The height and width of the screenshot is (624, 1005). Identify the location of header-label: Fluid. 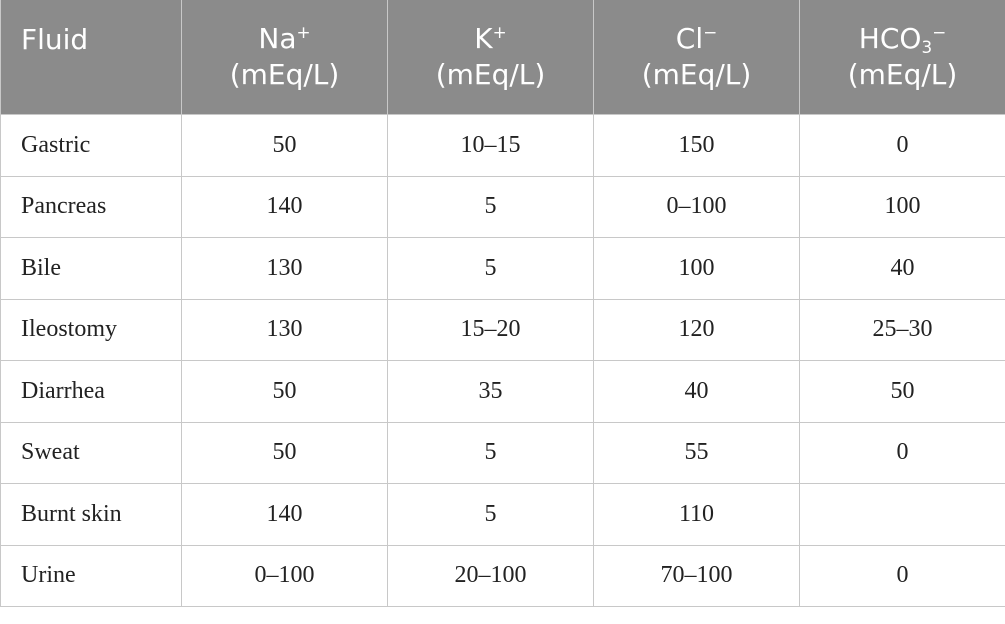
(101, 40).